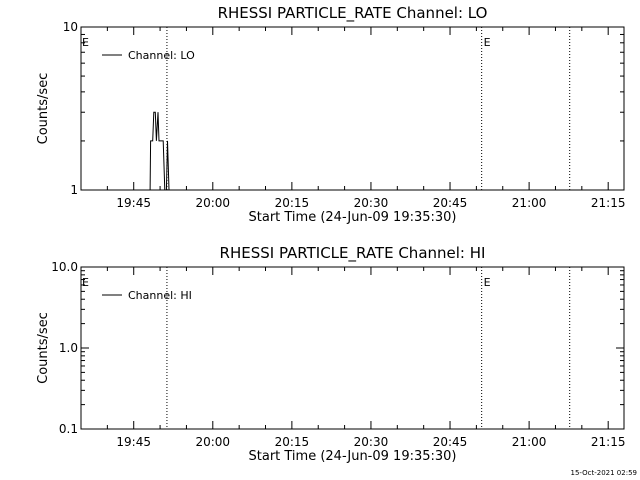 The height and width of the screenshot is (480, 640). Describe the element at coordinates (70, 27) in the screenshot. I see `y-tick-label: 10` at that location.